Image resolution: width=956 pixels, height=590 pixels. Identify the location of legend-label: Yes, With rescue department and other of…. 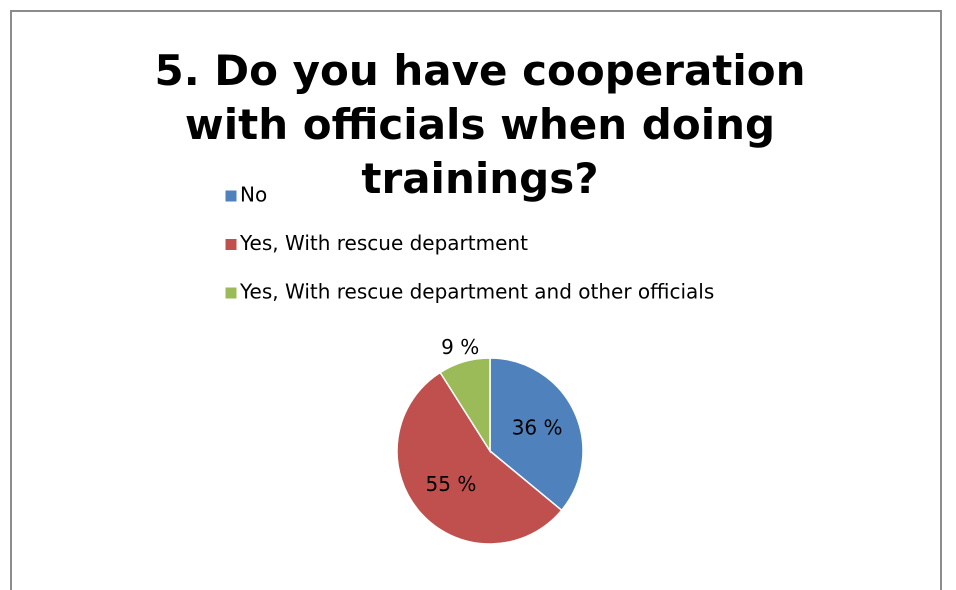
(476, 292).